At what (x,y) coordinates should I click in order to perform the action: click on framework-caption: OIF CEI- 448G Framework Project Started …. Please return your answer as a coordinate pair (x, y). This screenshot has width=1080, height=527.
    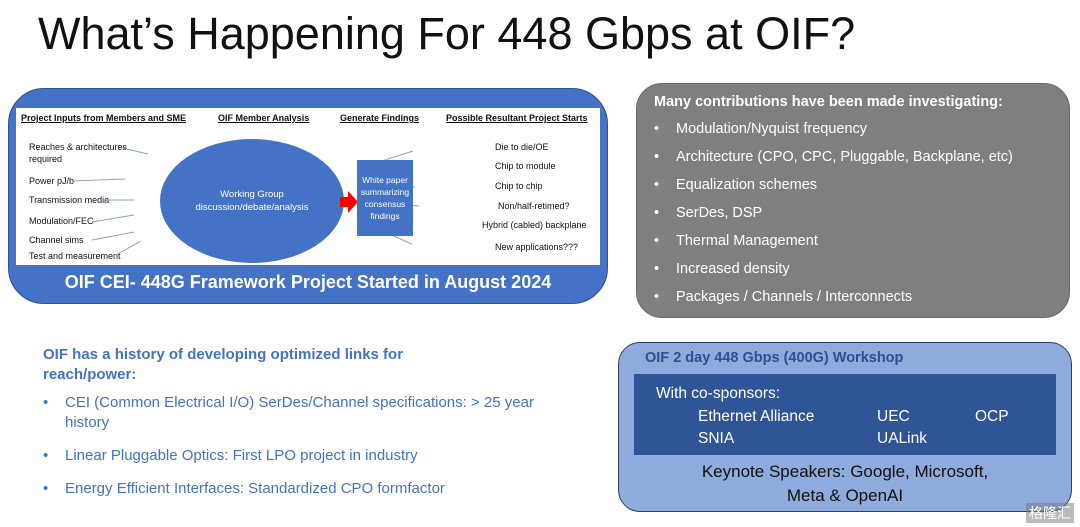
    Looking at the image, I should click on (308, 282).